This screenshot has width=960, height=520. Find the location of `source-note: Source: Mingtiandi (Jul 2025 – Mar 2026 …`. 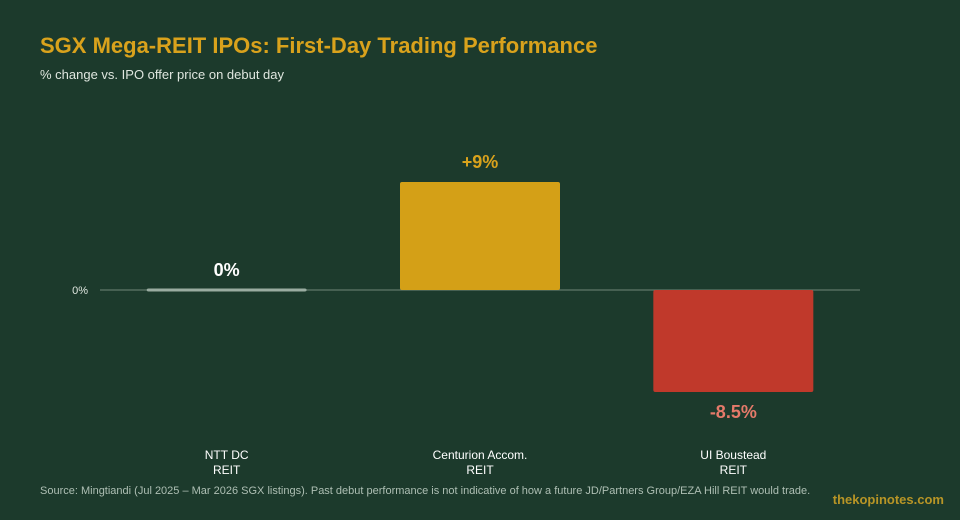

source-note: Source: Mingtiandi (Jul 2025 – Mar 2026 … is located at coordinates (425, 491).